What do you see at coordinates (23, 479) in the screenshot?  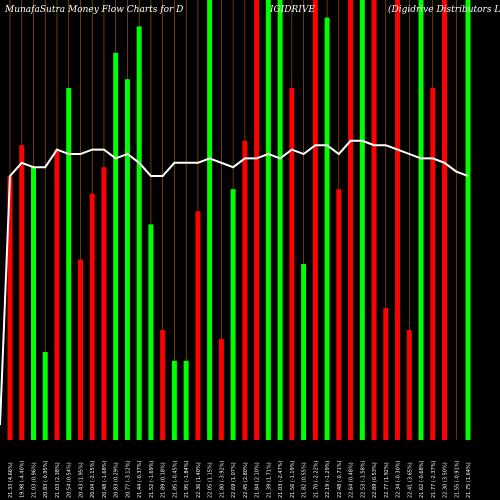 I see `x-tick-label: 19.98 (-4.40%)` at bounding box center [23, 479].